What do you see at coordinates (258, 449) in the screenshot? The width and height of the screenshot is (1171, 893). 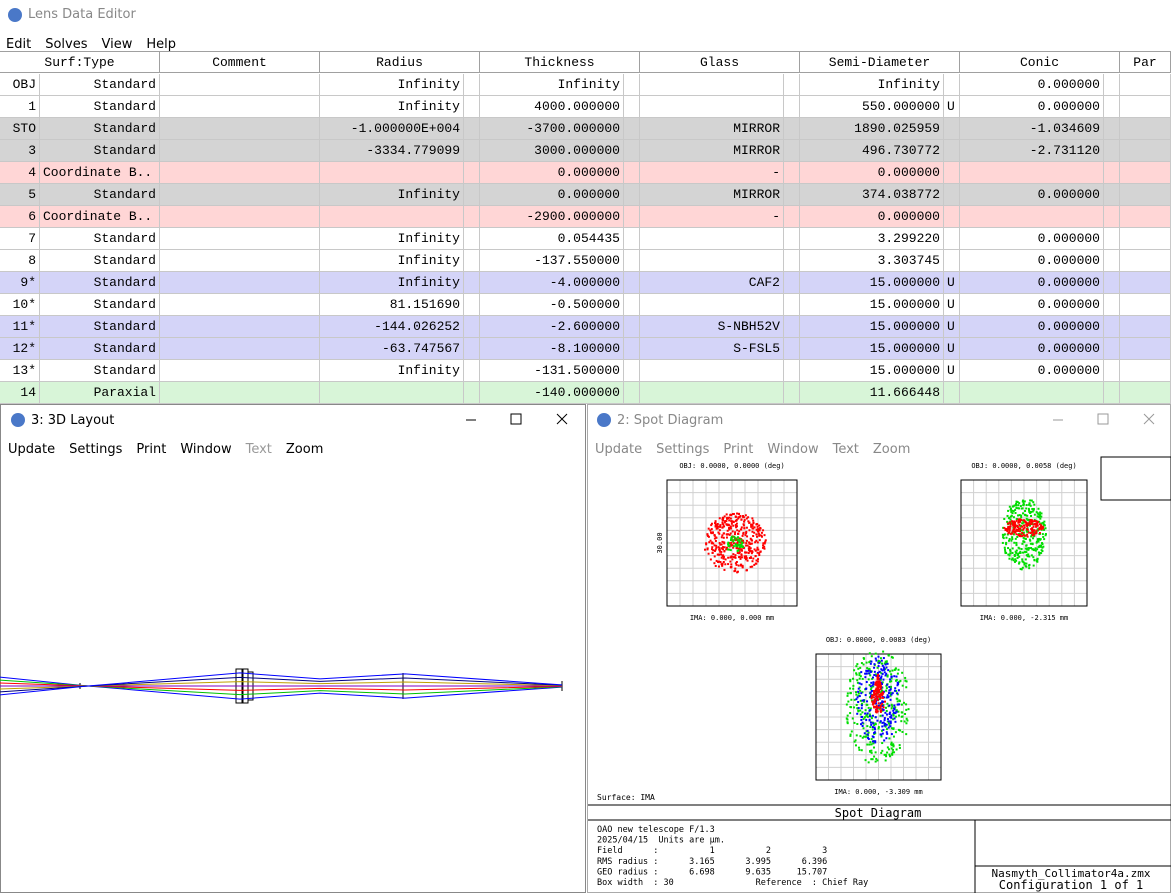 I see `menu-item: Text` at bounding box center [258, 449].